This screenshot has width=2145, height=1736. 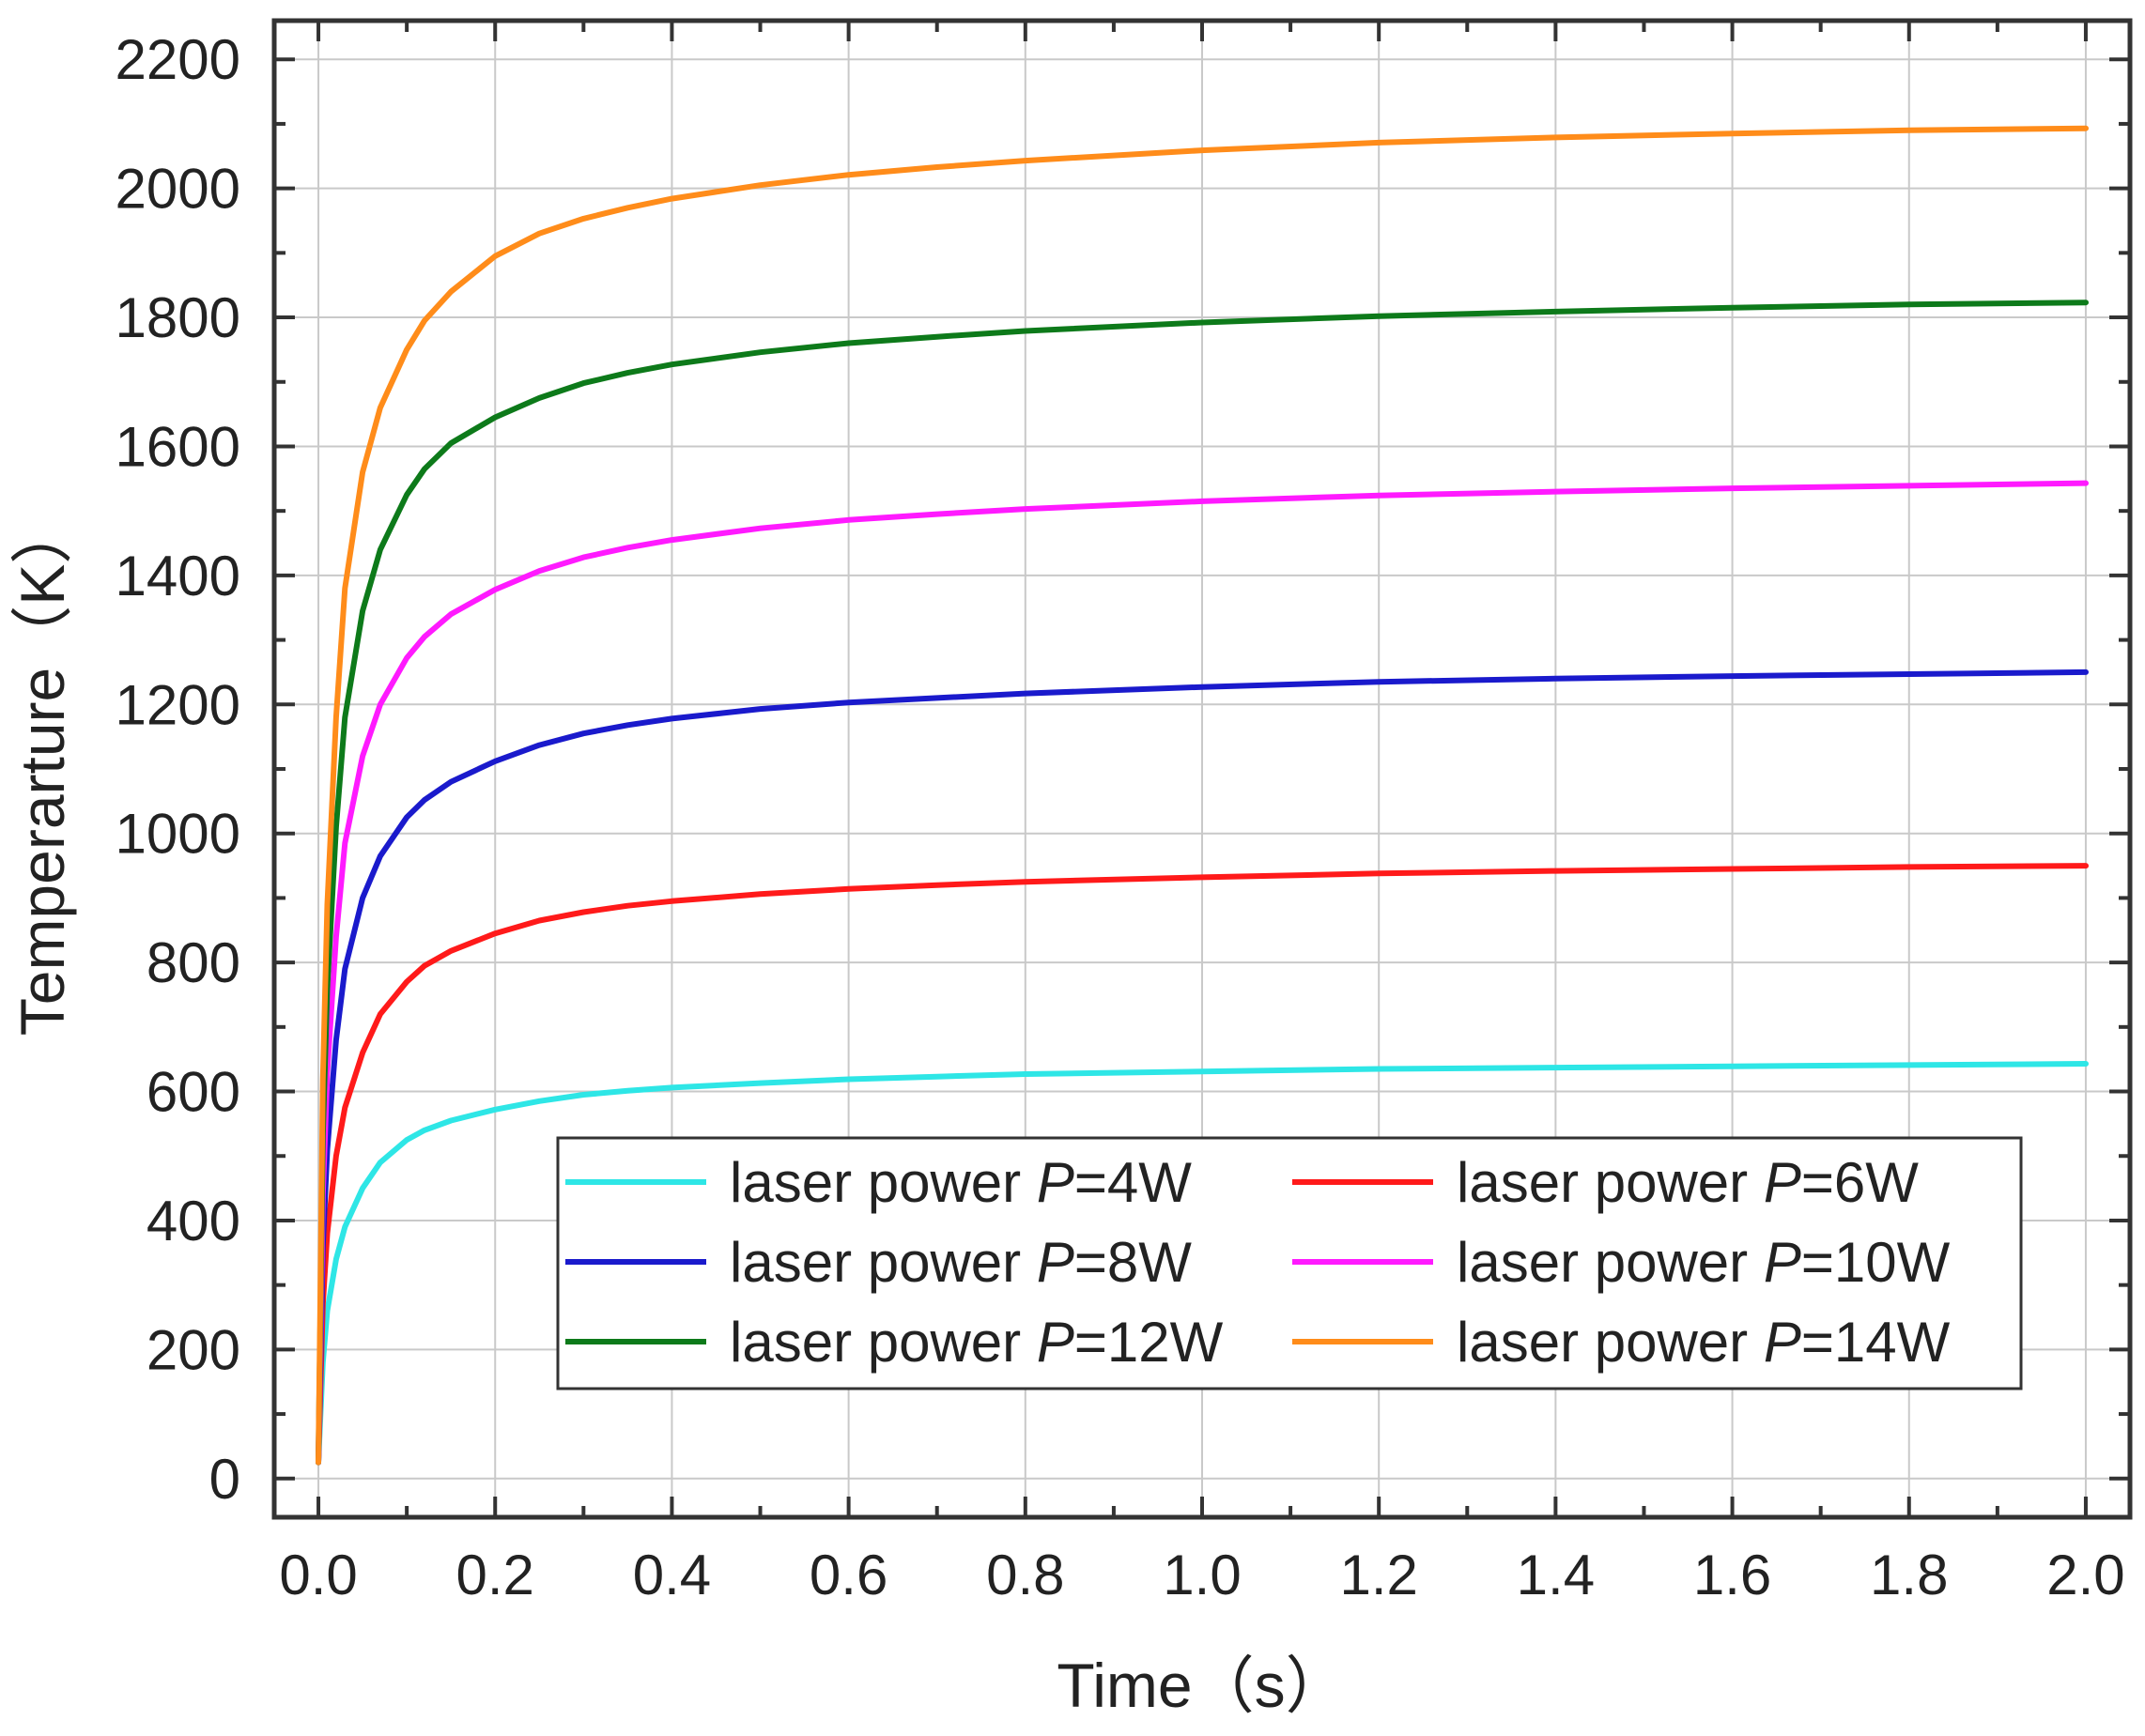 What do you see at coordinates (178, 446) in the screenshot?
I see `y-tick-label: 1600` at bounding box center [178, 446].